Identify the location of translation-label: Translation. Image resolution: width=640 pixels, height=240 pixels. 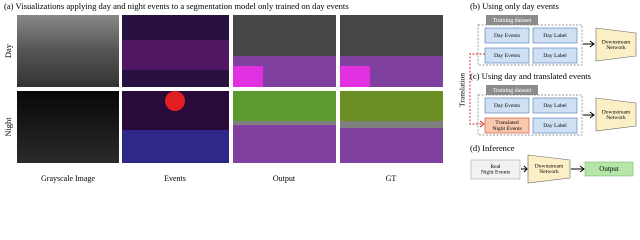
(462, 90).